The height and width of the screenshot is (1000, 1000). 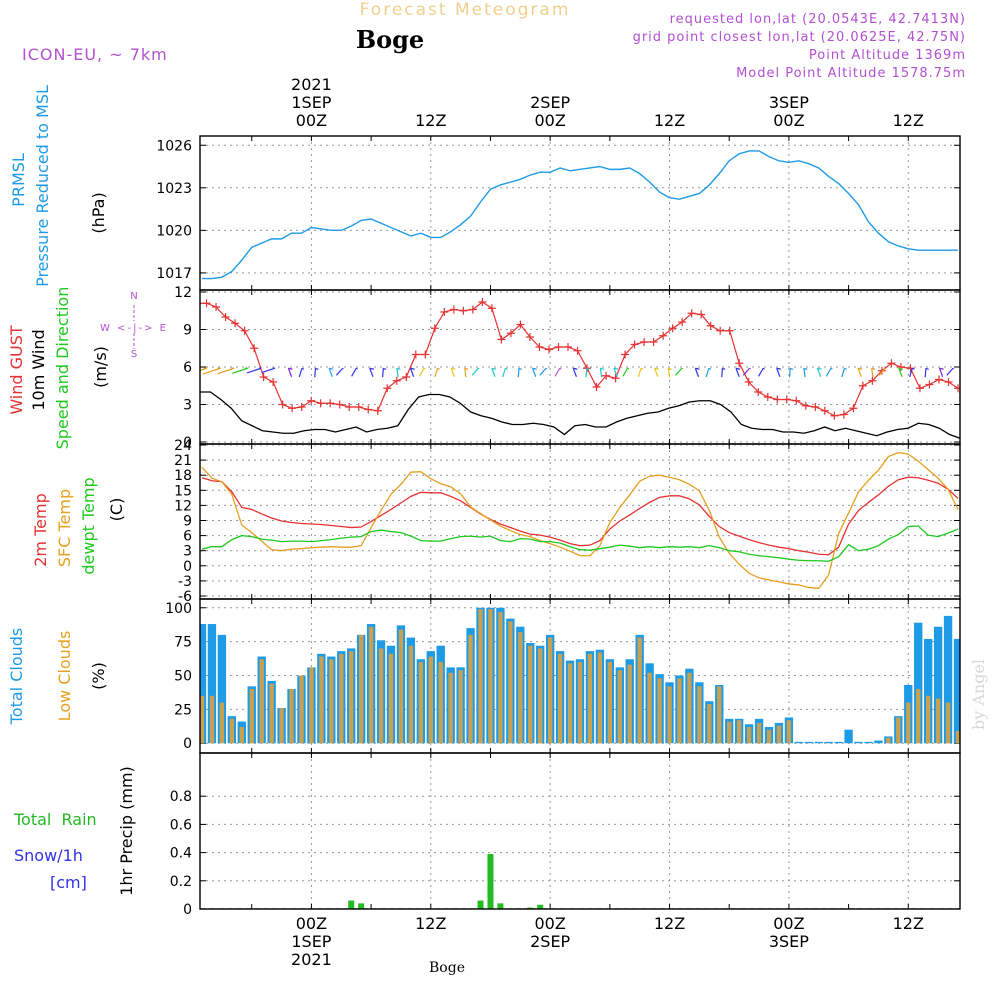 What do you see at coordinates (134, 354) in the screenshot?
I see `compass-s: S` at bounding box center [134, 354].